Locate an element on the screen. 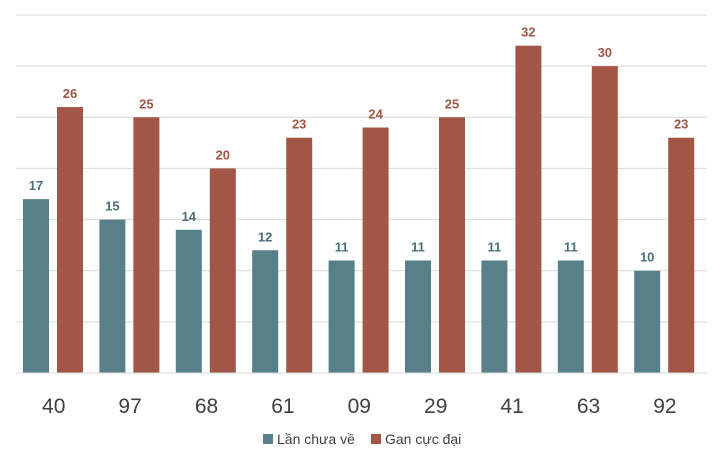  category-label-97: 97 is located at coordinates (129, 406).